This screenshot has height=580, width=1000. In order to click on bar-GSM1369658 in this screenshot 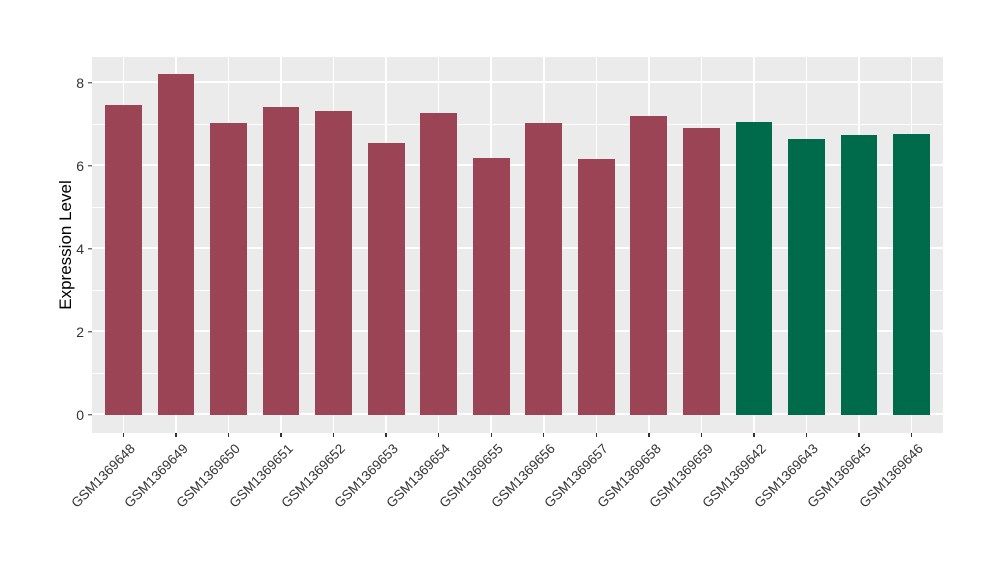, I will do `click(649, 265)`.